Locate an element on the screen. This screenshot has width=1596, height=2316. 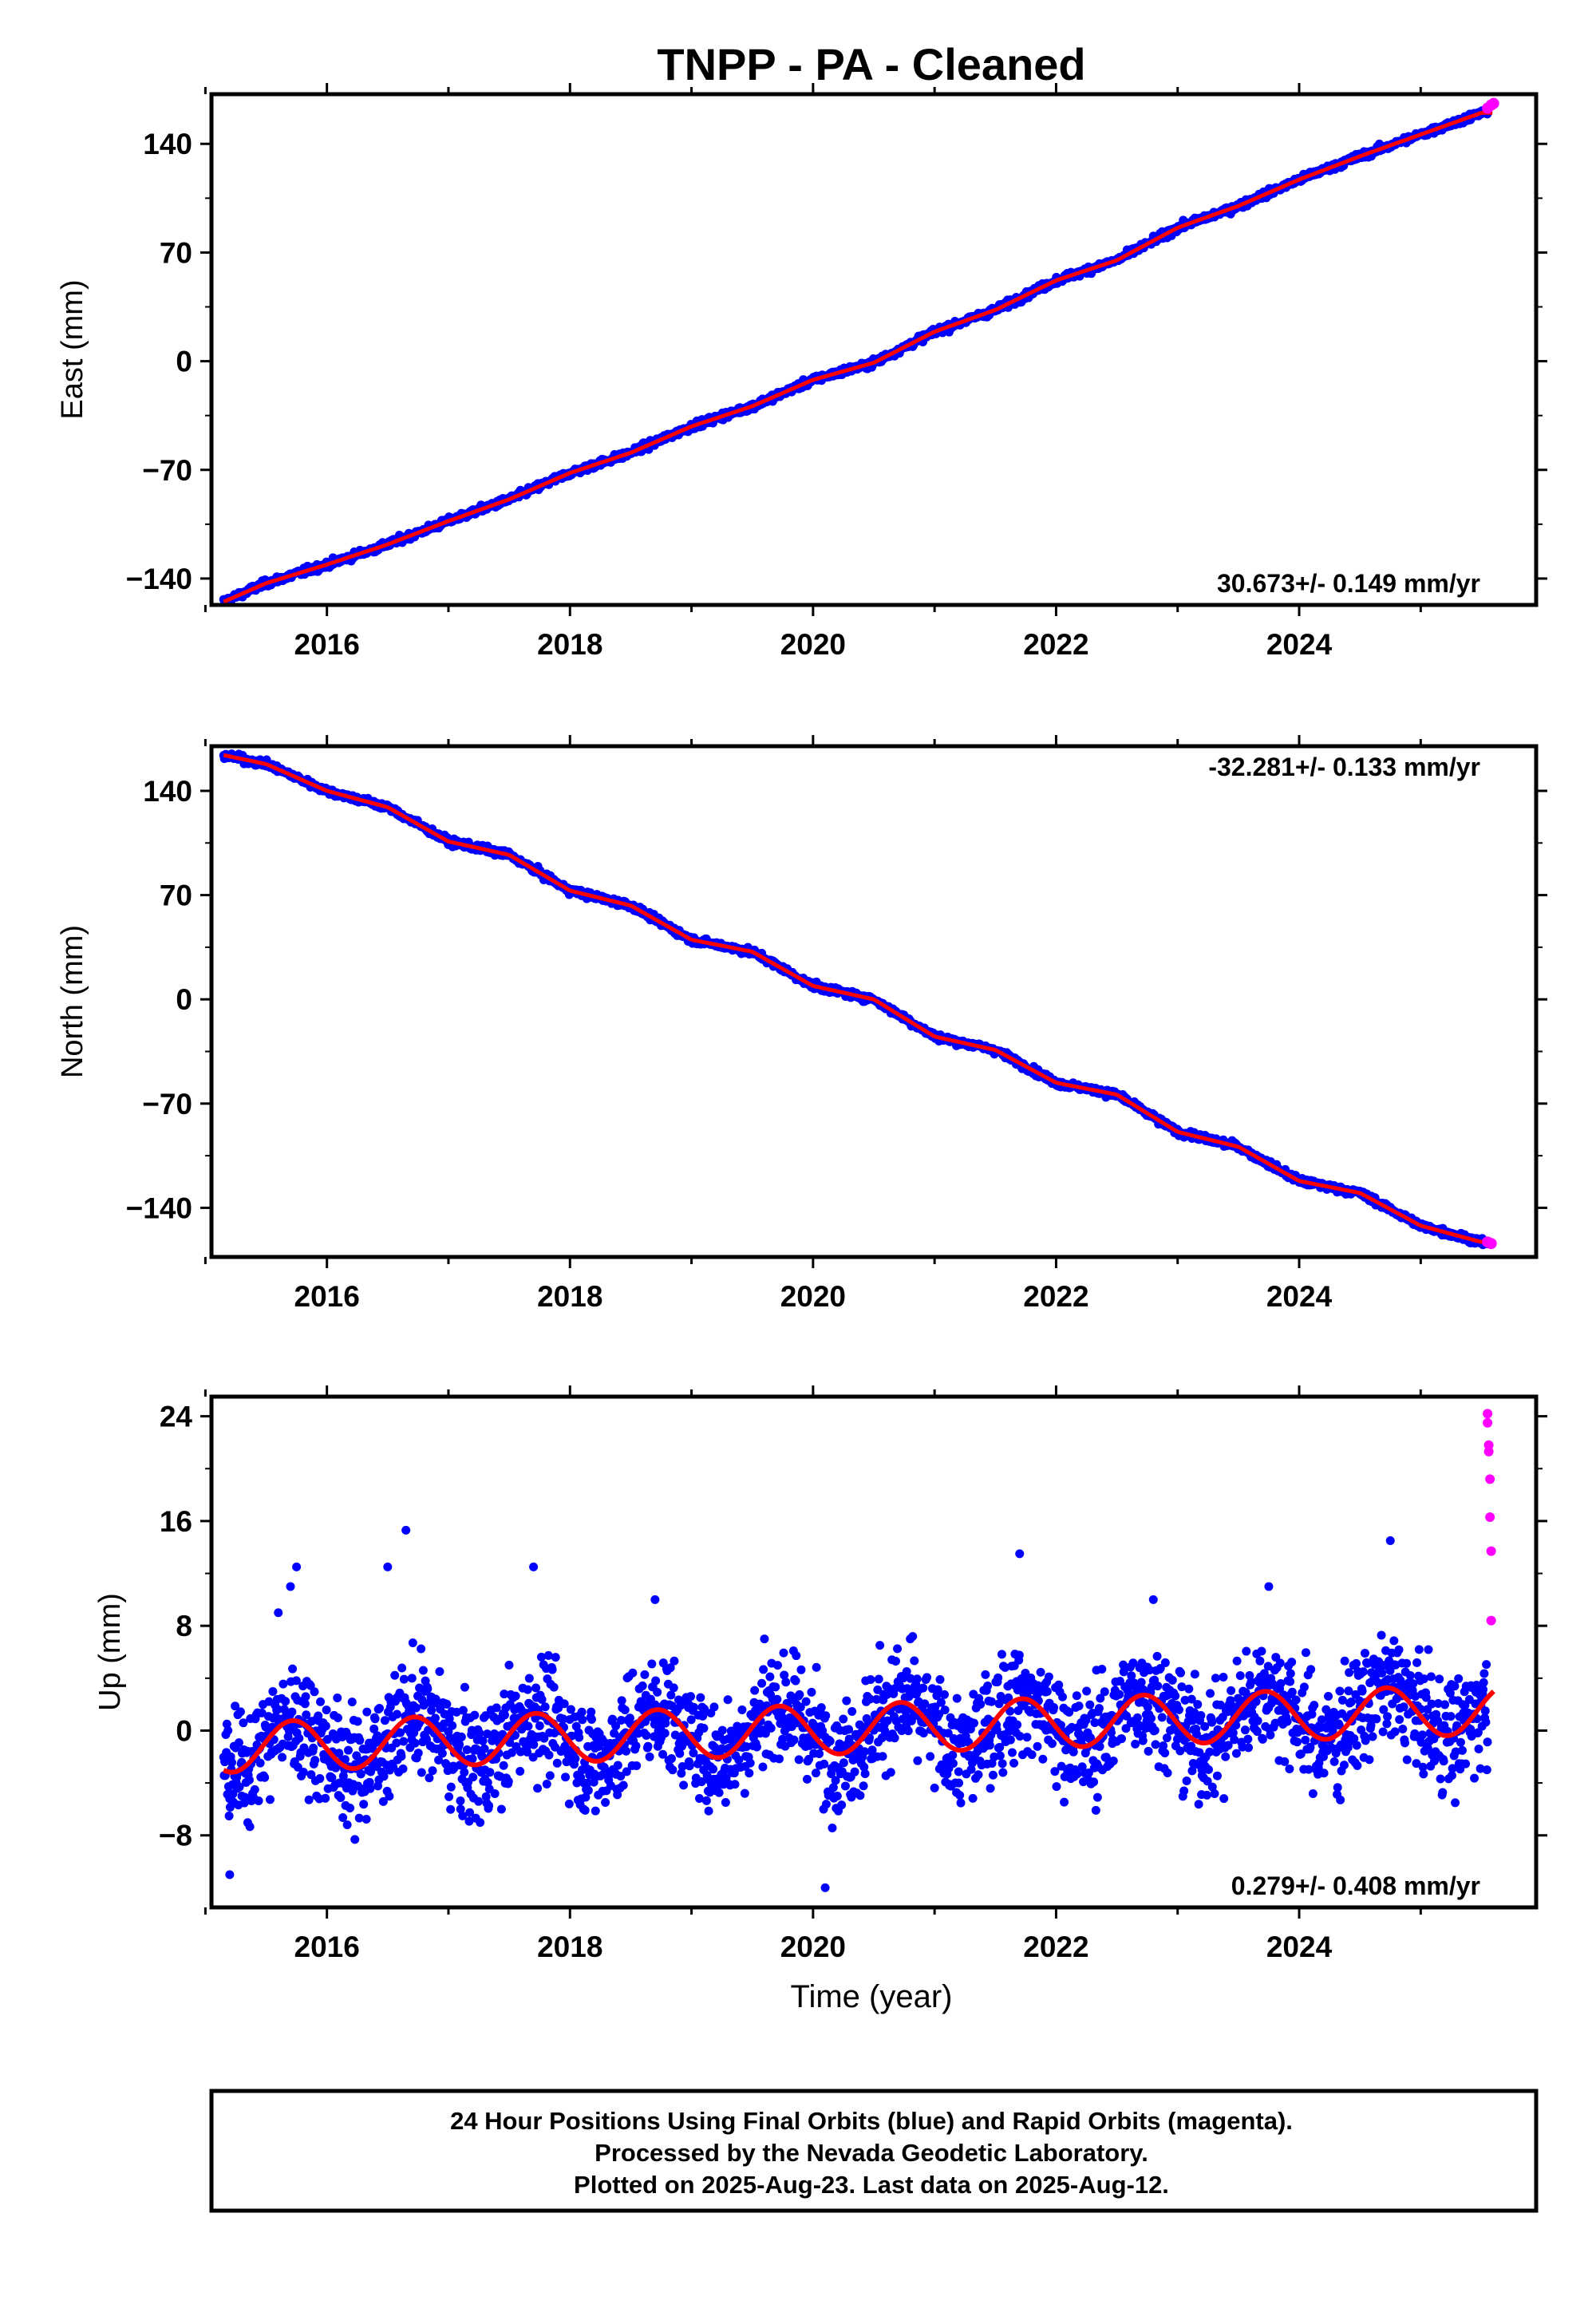
east-rapid-point is located at coordinates (1493, 103).